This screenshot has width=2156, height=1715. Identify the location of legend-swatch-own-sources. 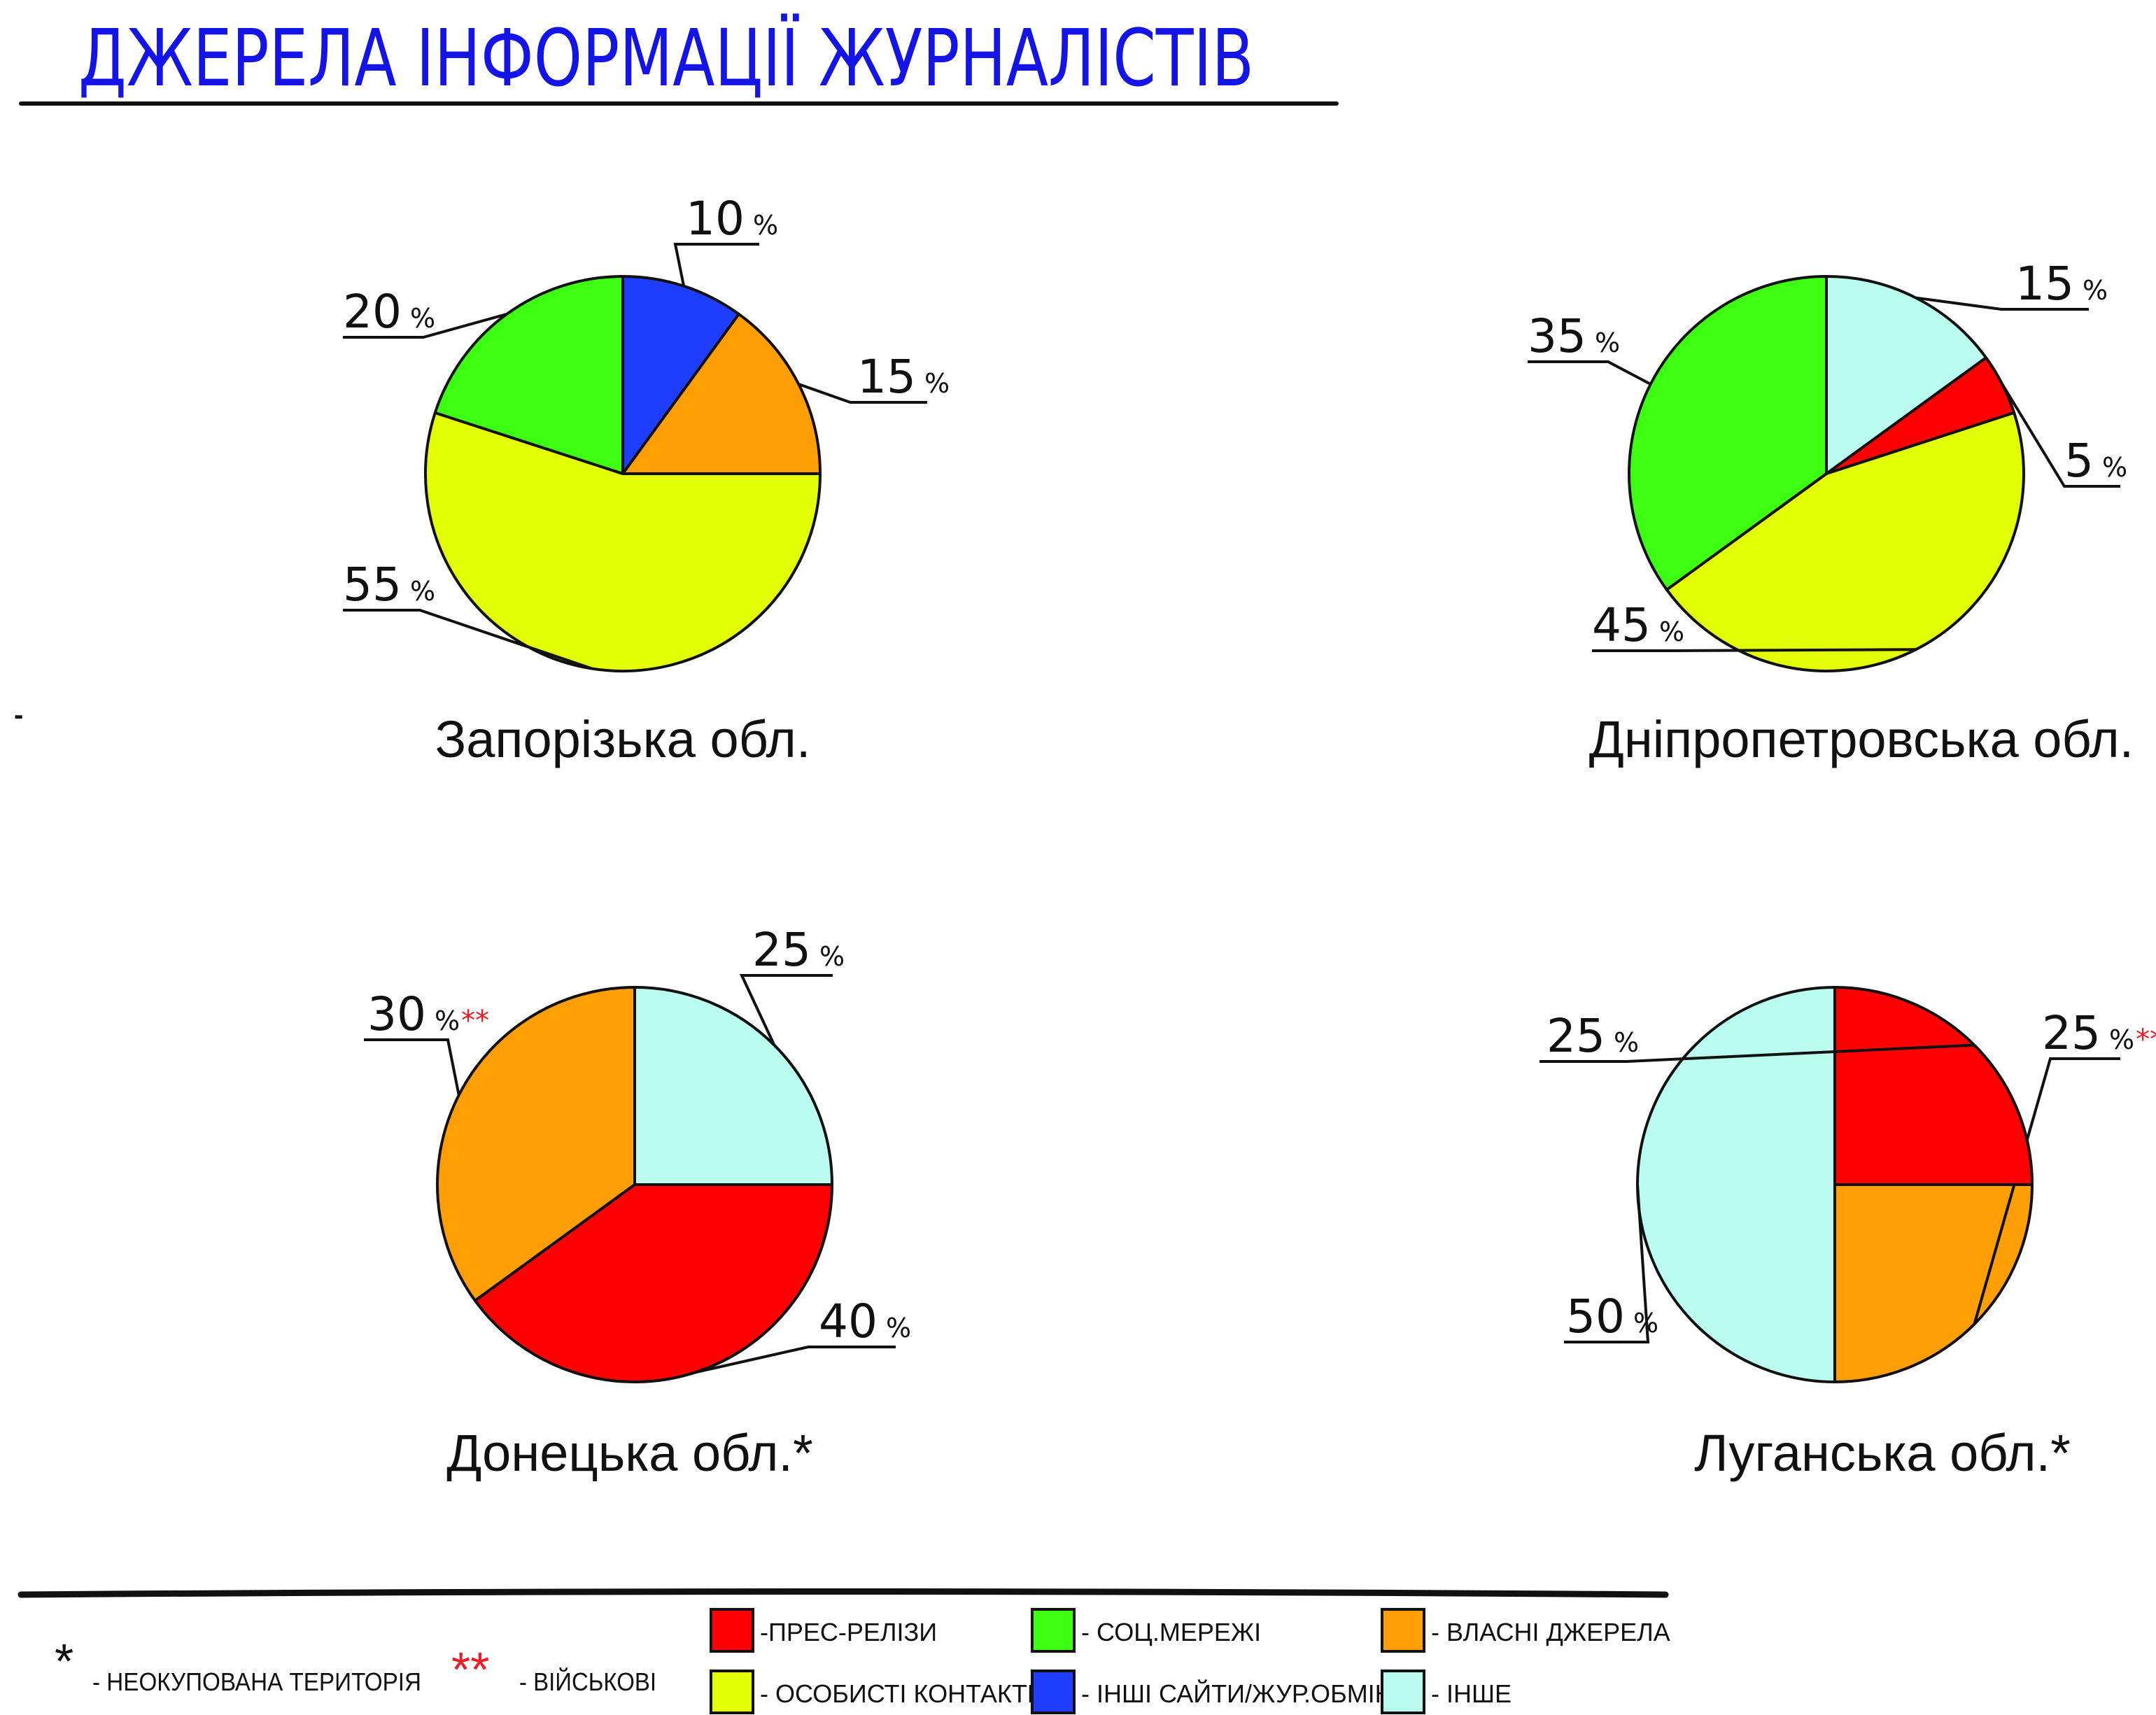
(1403, 1631).